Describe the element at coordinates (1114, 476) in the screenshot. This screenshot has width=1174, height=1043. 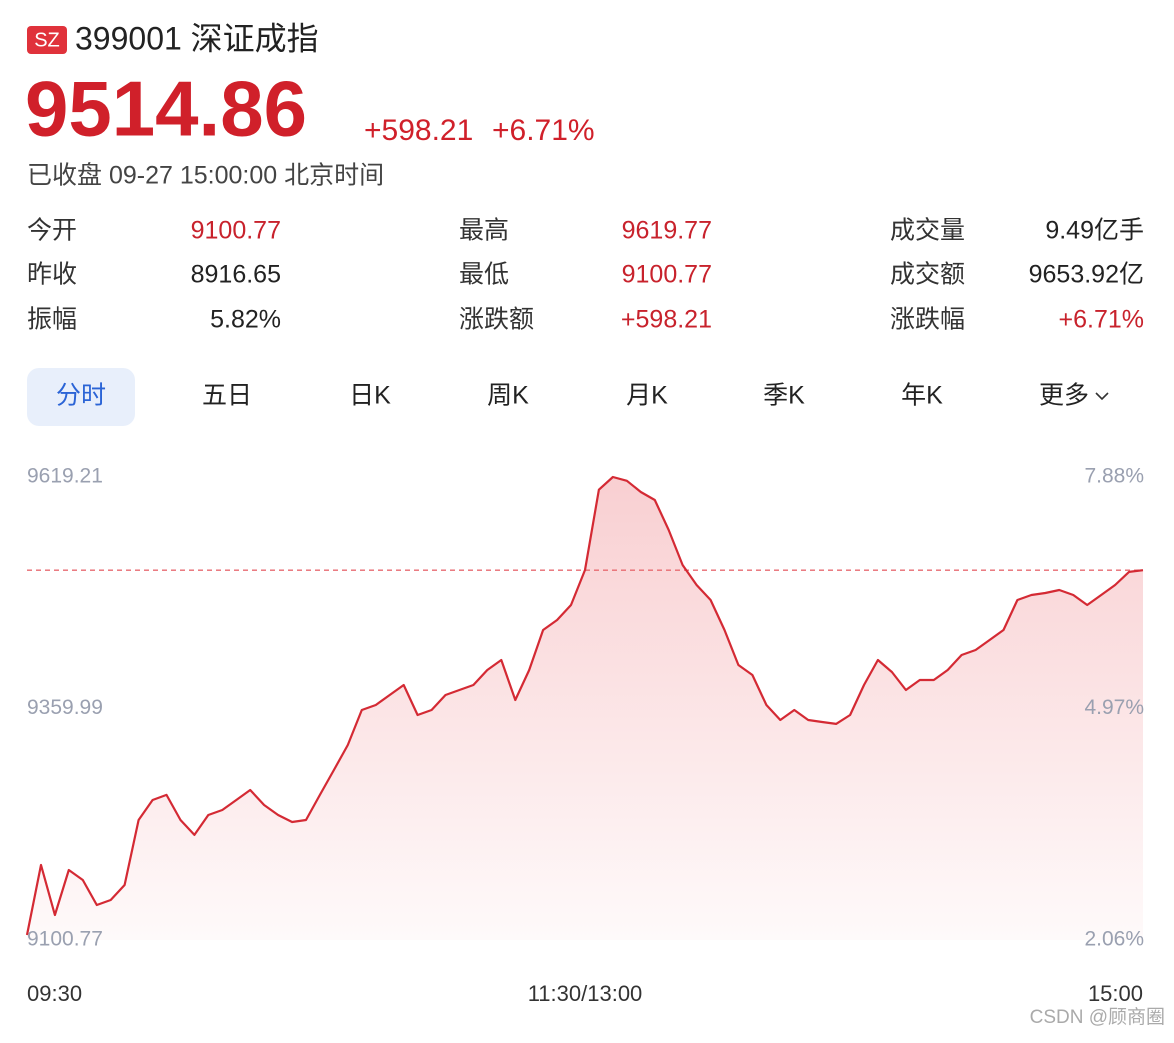
I see `y2-tick-label: 7.88%` at that location.